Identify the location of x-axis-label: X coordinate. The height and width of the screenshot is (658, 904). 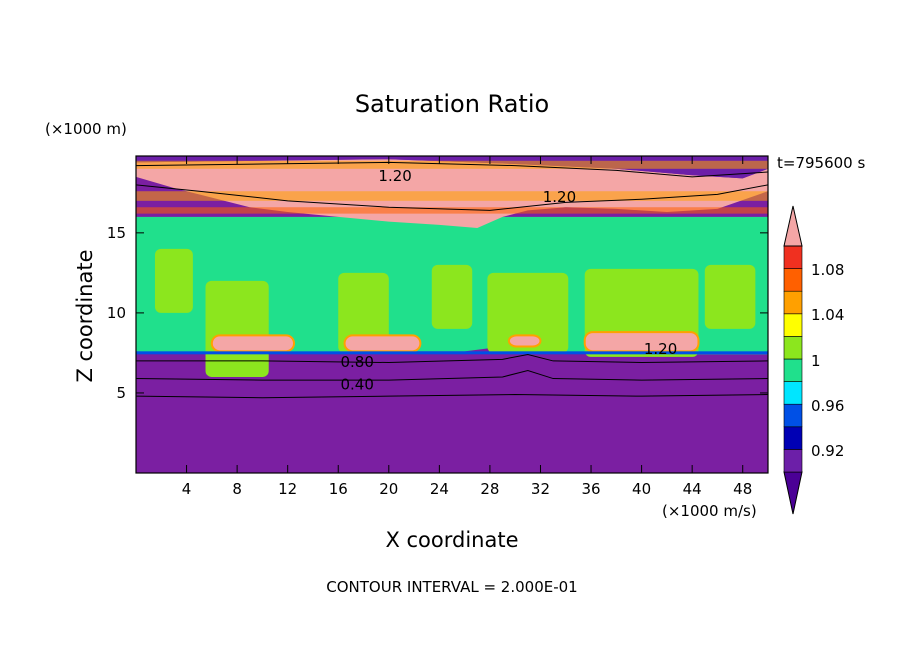
(451, 540).